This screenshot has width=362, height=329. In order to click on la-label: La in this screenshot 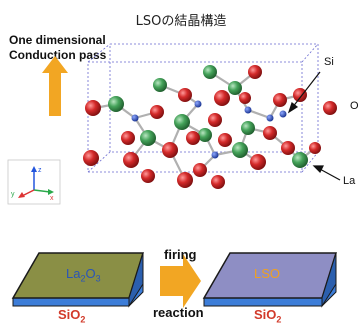, I will do `click(349, 181)`.